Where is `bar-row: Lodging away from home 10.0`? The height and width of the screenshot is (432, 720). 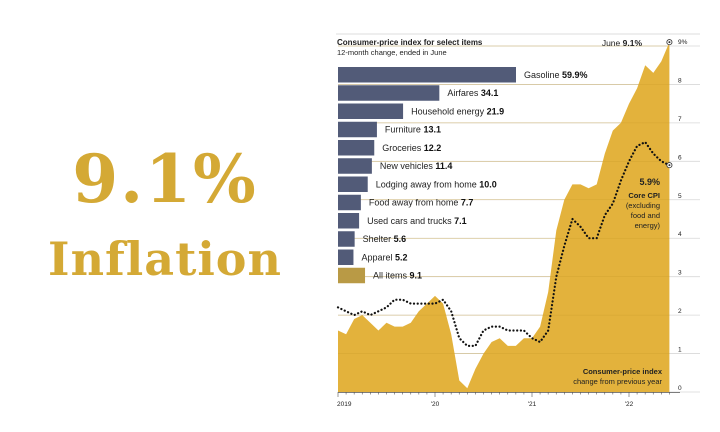
bar-row: Lodging away from home 10.0 is located at coordinates (417, 184).